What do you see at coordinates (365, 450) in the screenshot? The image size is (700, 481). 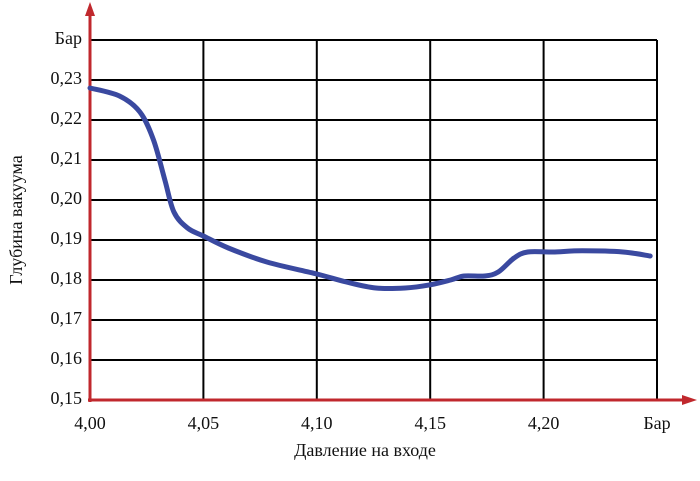 I see `x-axis-title: Давление на входе` at bounding box center [365, 450].